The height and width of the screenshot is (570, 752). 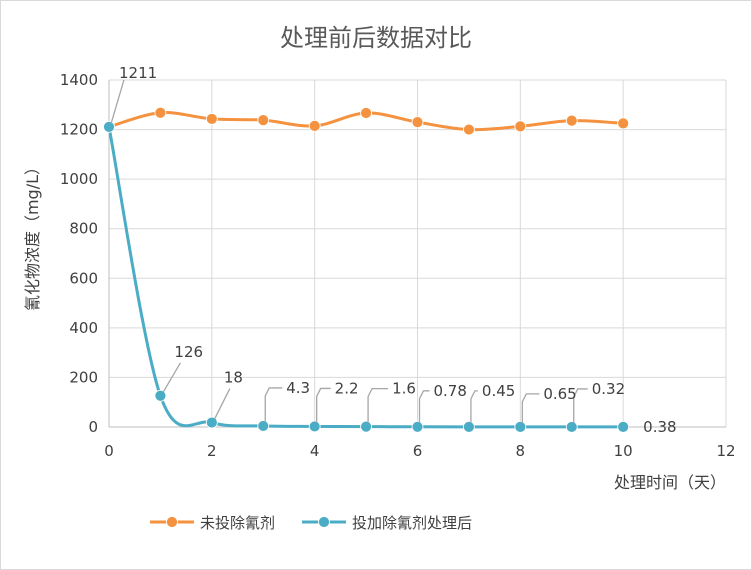 What do you see at coordinates (109, 451) in the screenshot?
I see `x-tick-label: 0` at bounding box center [109, 451].